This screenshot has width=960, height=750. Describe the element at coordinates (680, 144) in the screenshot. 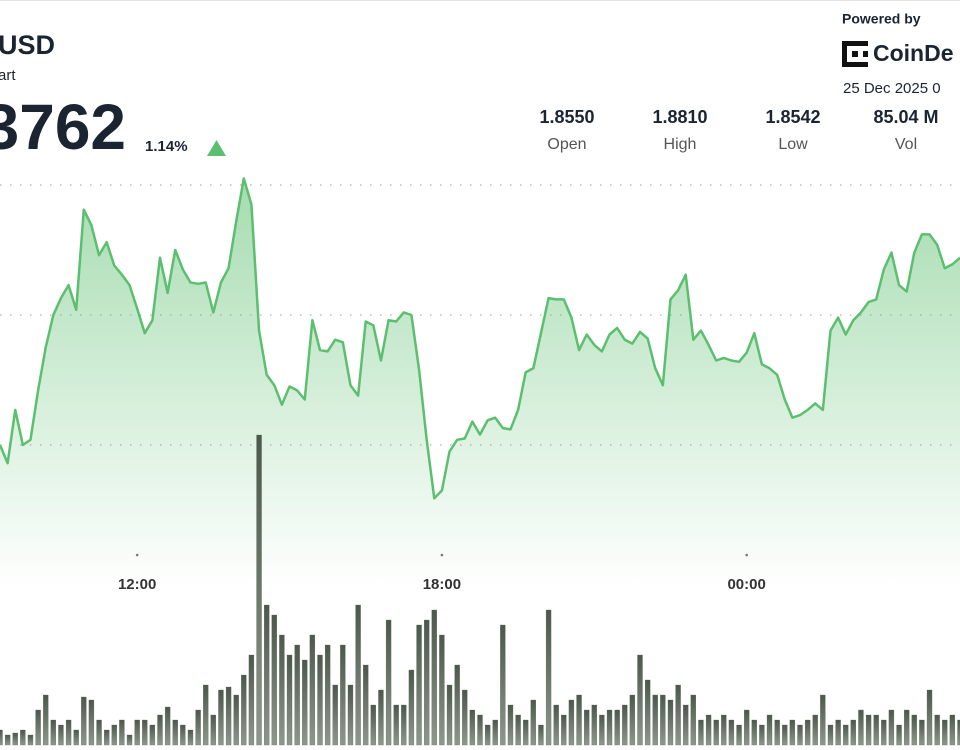

I see `stat-label: High` at that location.